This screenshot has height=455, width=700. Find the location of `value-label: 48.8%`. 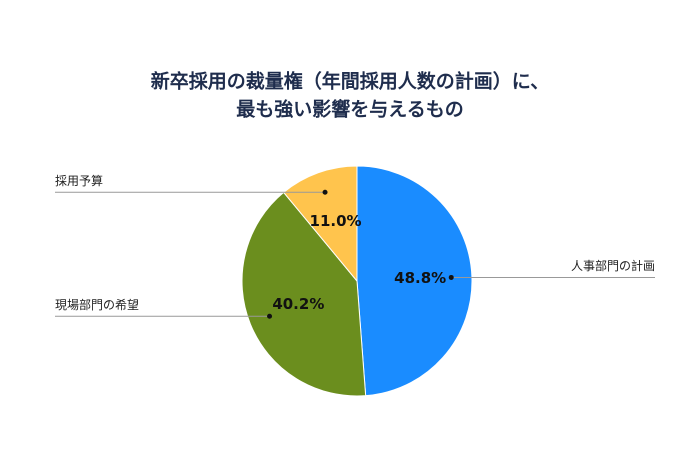

value-label: 48.8% is located at coordinates (420, 278).